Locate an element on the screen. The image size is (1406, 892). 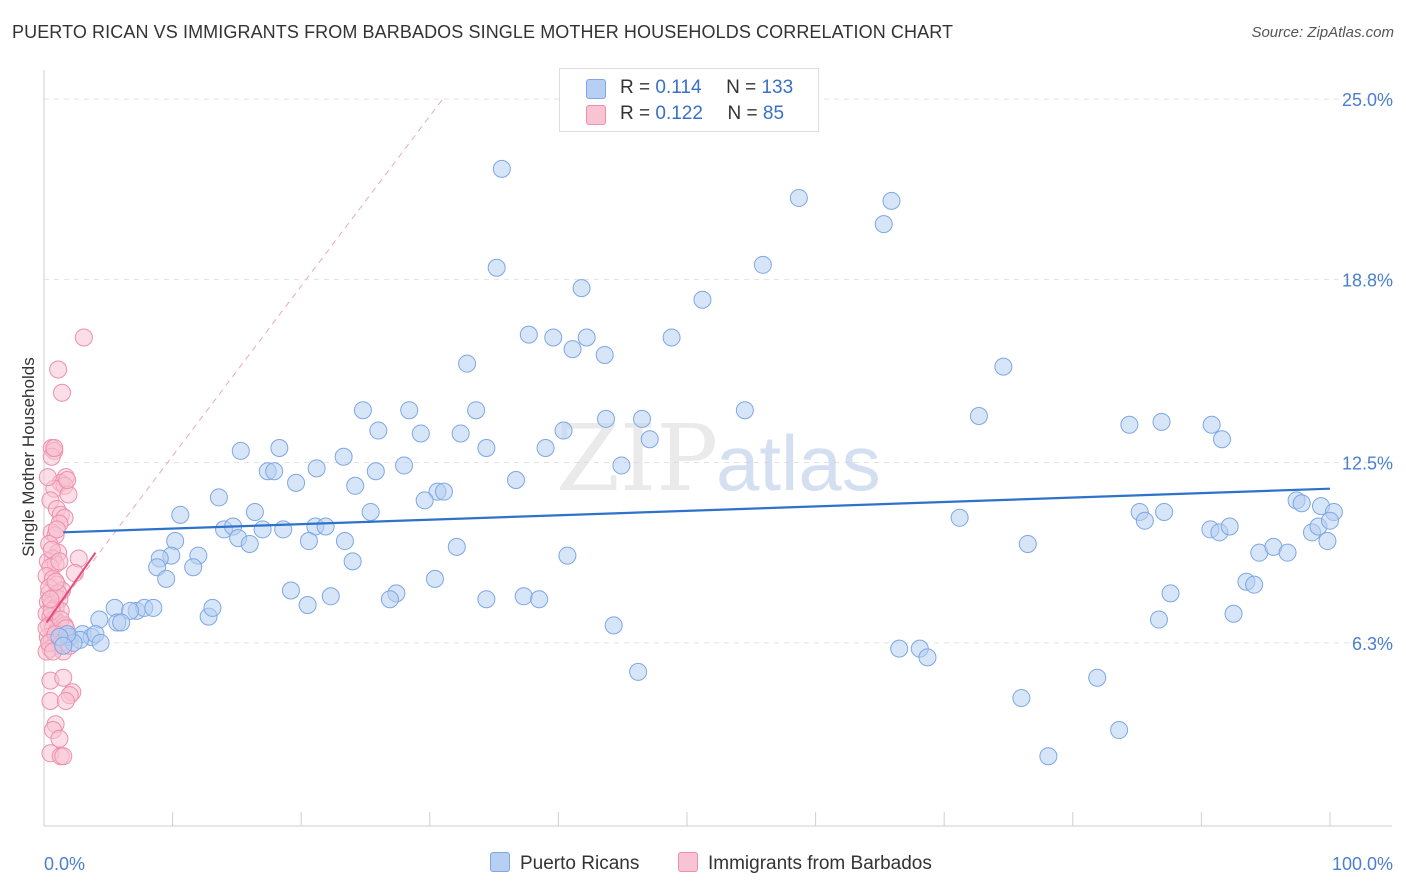
bottom-legend-label-puerto-rican: Puerto Ricans is located at coordinates (580, 863).